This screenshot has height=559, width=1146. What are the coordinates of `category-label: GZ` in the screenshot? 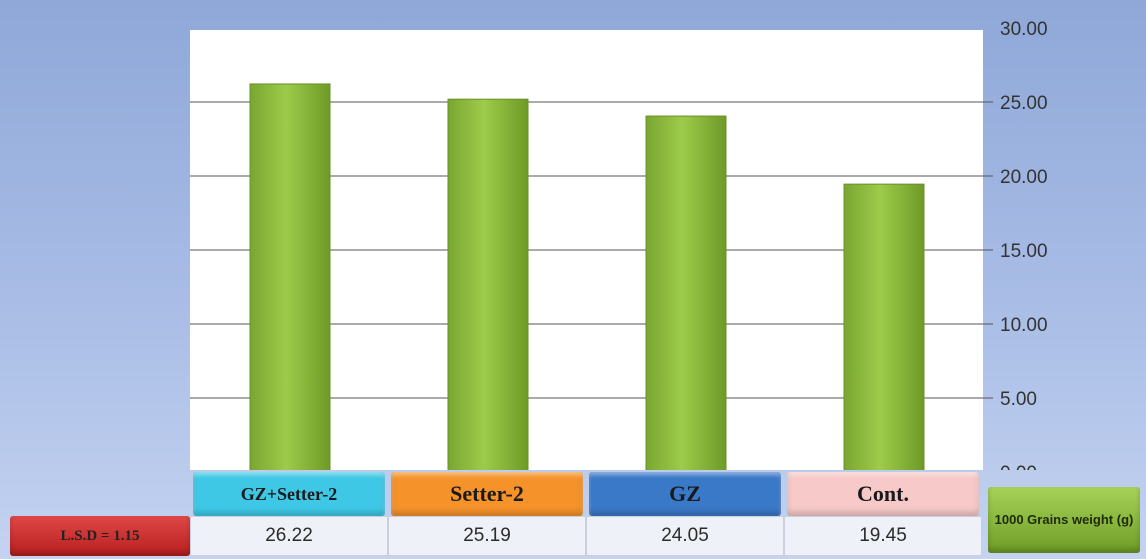 It's located at (685, 494).